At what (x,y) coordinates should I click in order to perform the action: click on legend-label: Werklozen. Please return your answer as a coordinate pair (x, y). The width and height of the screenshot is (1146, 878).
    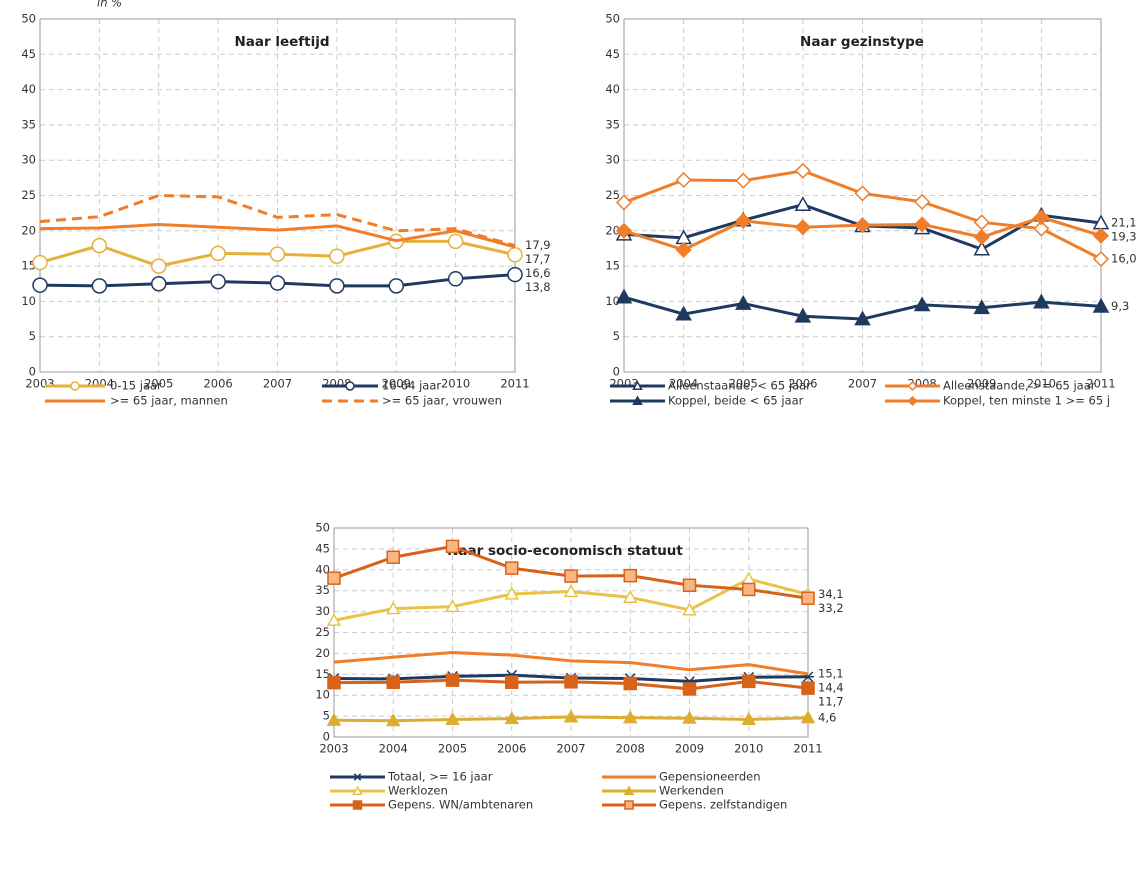
    Looking at the image, I should click on (418, 791).